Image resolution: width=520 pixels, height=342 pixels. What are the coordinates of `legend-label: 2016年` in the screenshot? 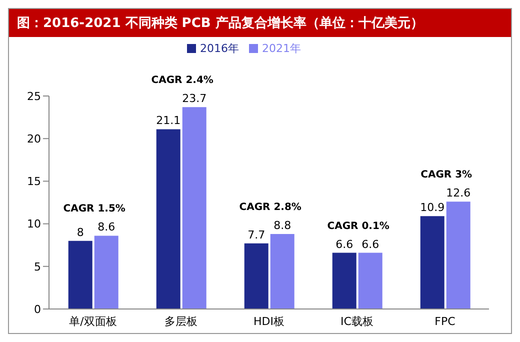 It's located at (219, 48).